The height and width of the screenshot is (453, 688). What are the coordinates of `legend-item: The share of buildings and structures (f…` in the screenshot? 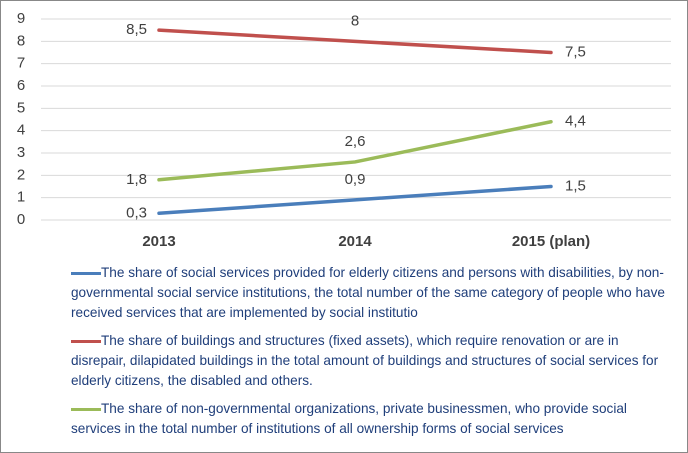 It's located at (371, 361).